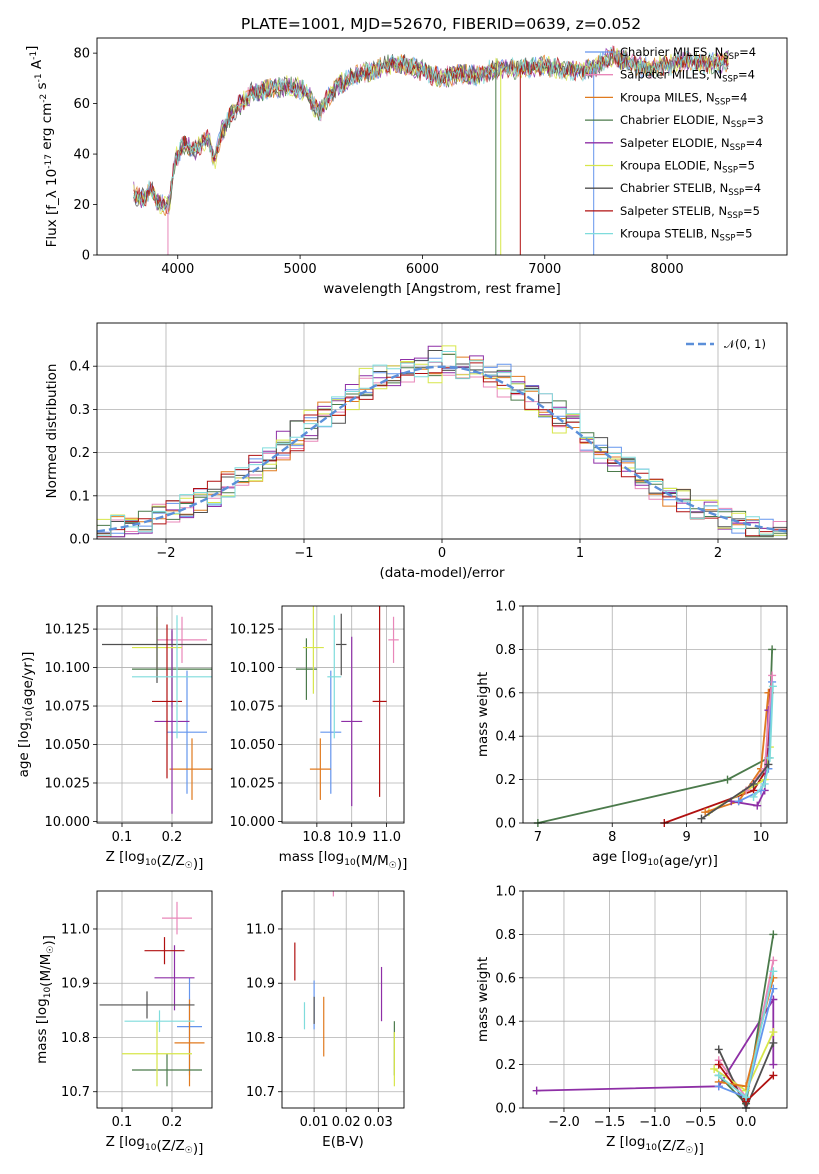  I want to click on legend-label: Kroupa STELIB, NSSP=5, so click(686, 235).